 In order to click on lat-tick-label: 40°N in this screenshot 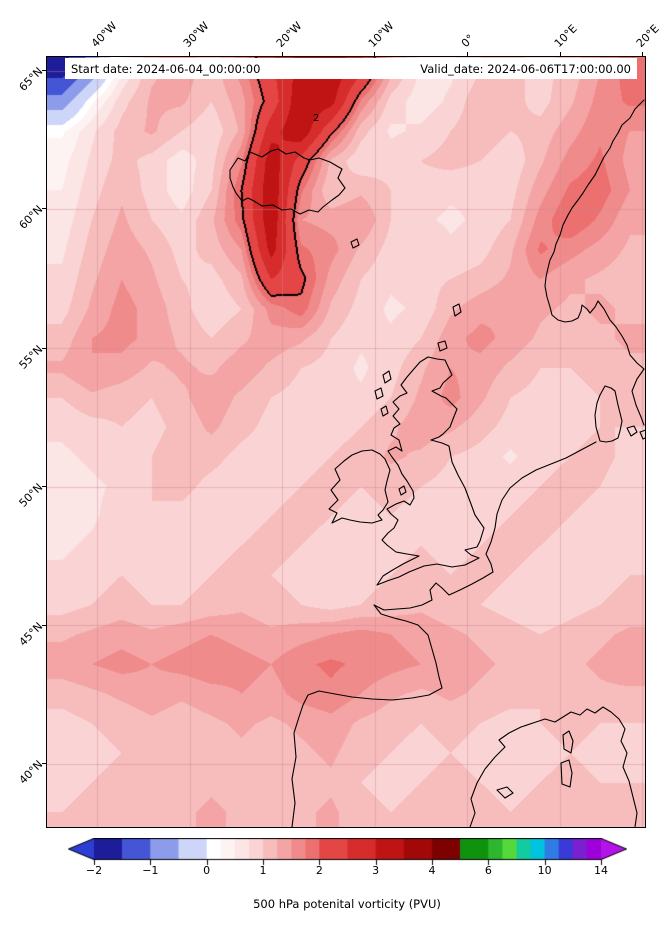, I will do `click(31, 773)`.